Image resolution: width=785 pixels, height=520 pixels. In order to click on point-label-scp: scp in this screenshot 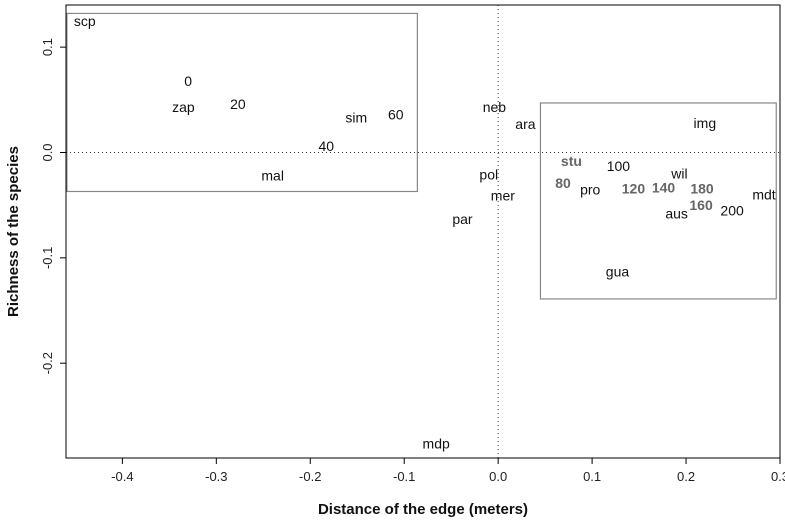, I will do `click(85, 21)`.